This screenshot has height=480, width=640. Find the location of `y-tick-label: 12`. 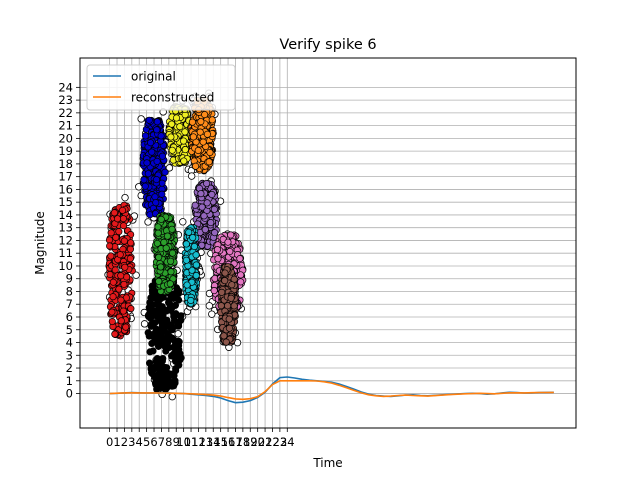

y-tick-label: 12 is located at coordinates (65, 240).